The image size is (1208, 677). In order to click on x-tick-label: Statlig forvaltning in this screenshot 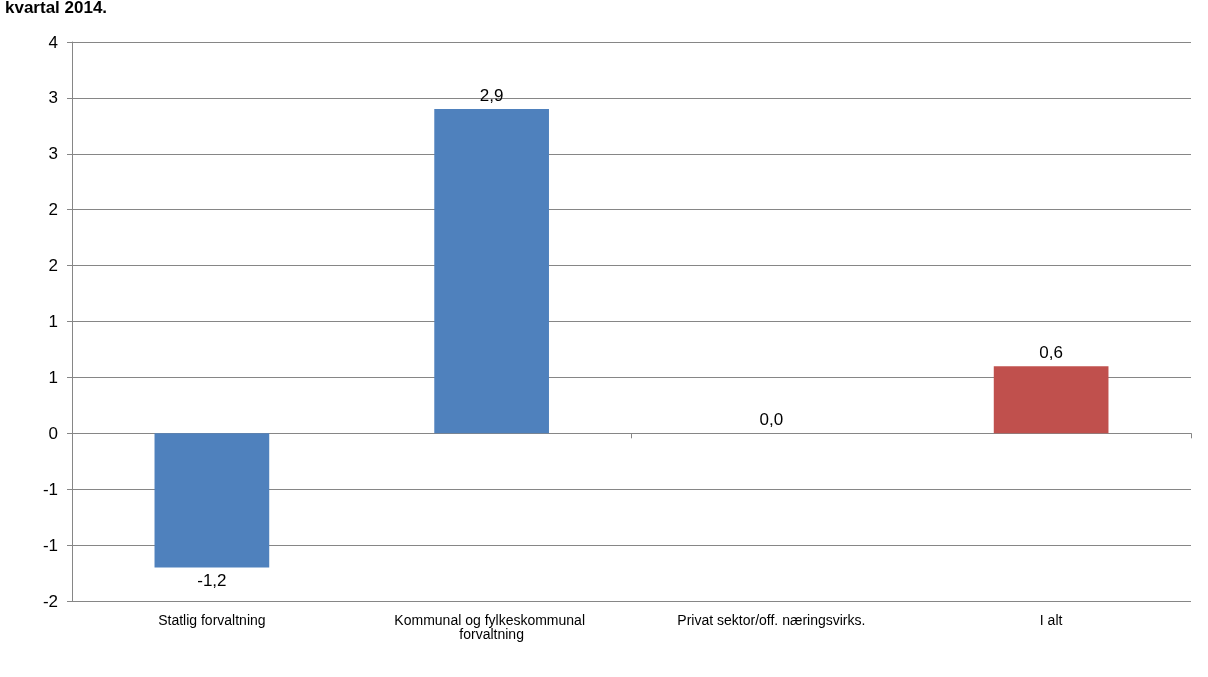, I will do `click(212, 620)`.